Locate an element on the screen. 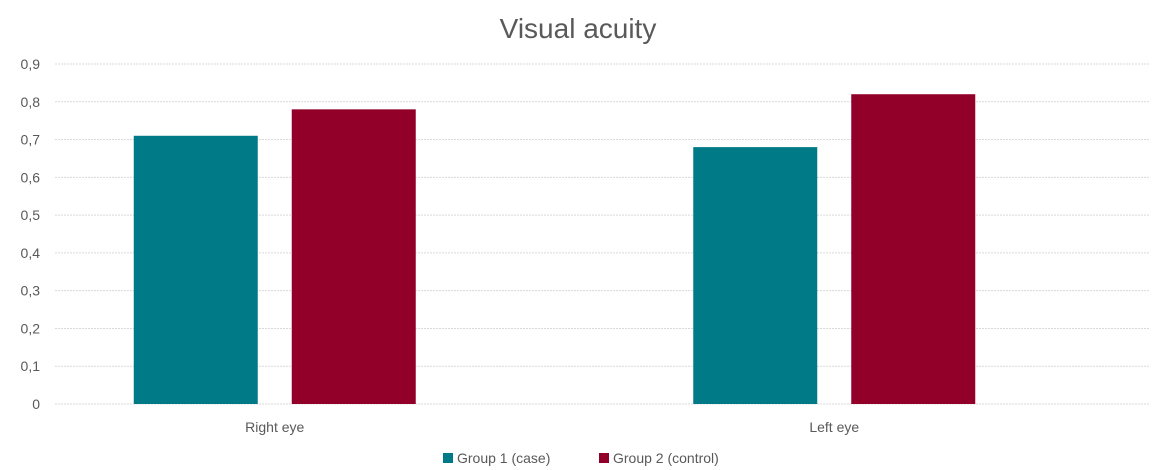 This screenshot has width=1157, height=470. y-tick-label: 0,4 is located at coordinates (31, 253).